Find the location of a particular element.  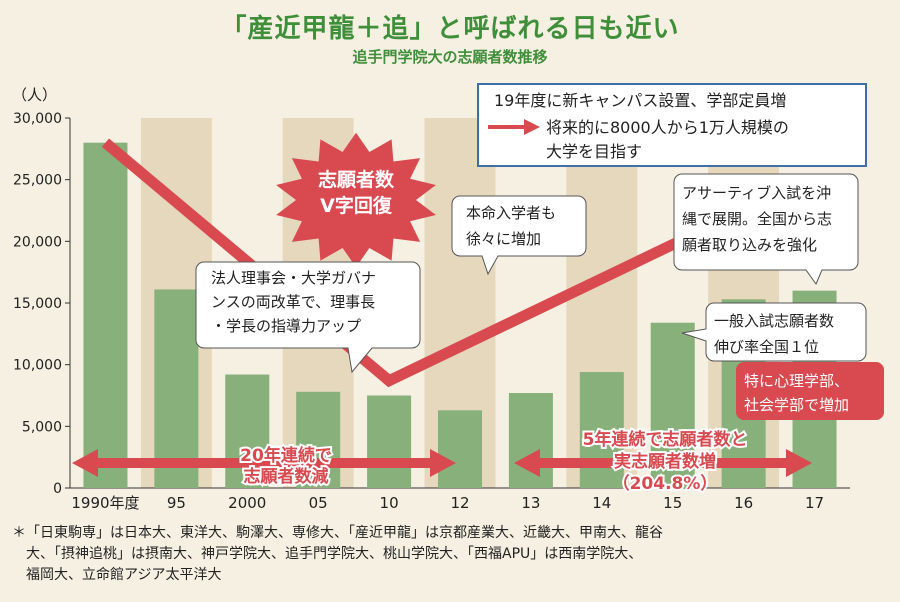

x-tick-label: 12 is located at coordinates (459, 503).